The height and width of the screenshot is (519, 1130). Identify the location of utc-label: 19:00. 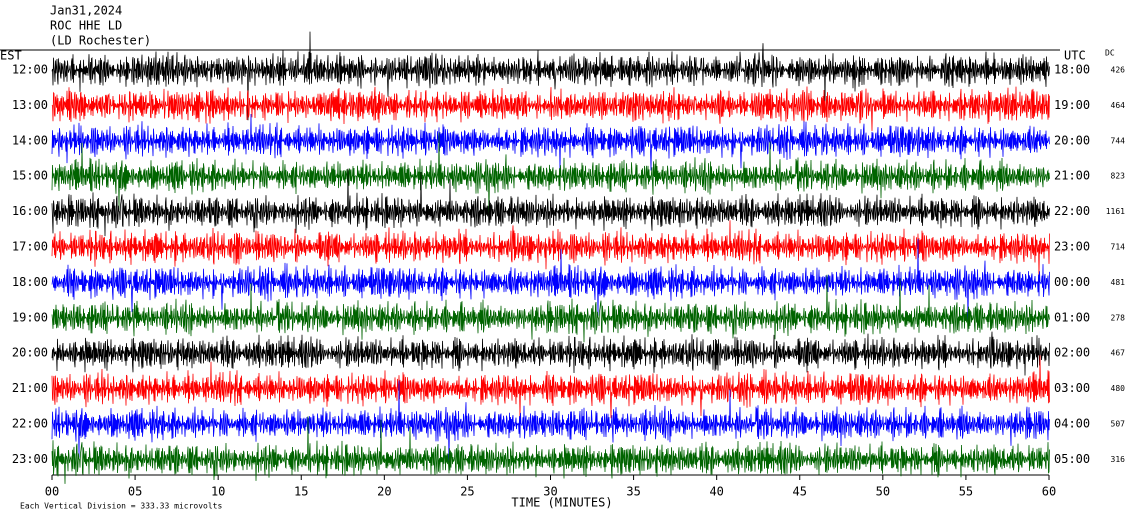
(1072, 105).